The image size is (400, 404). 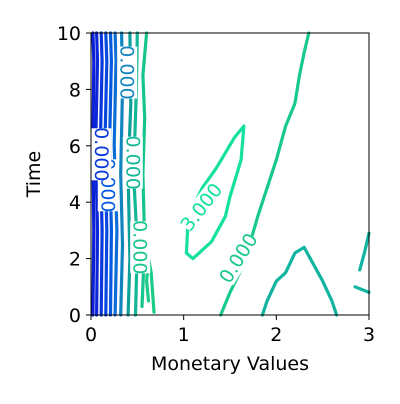 What do you see at coordinates (184, 335) in the screenshot?
I see `x-tick-label: 1` at bounding box center [184, 335].